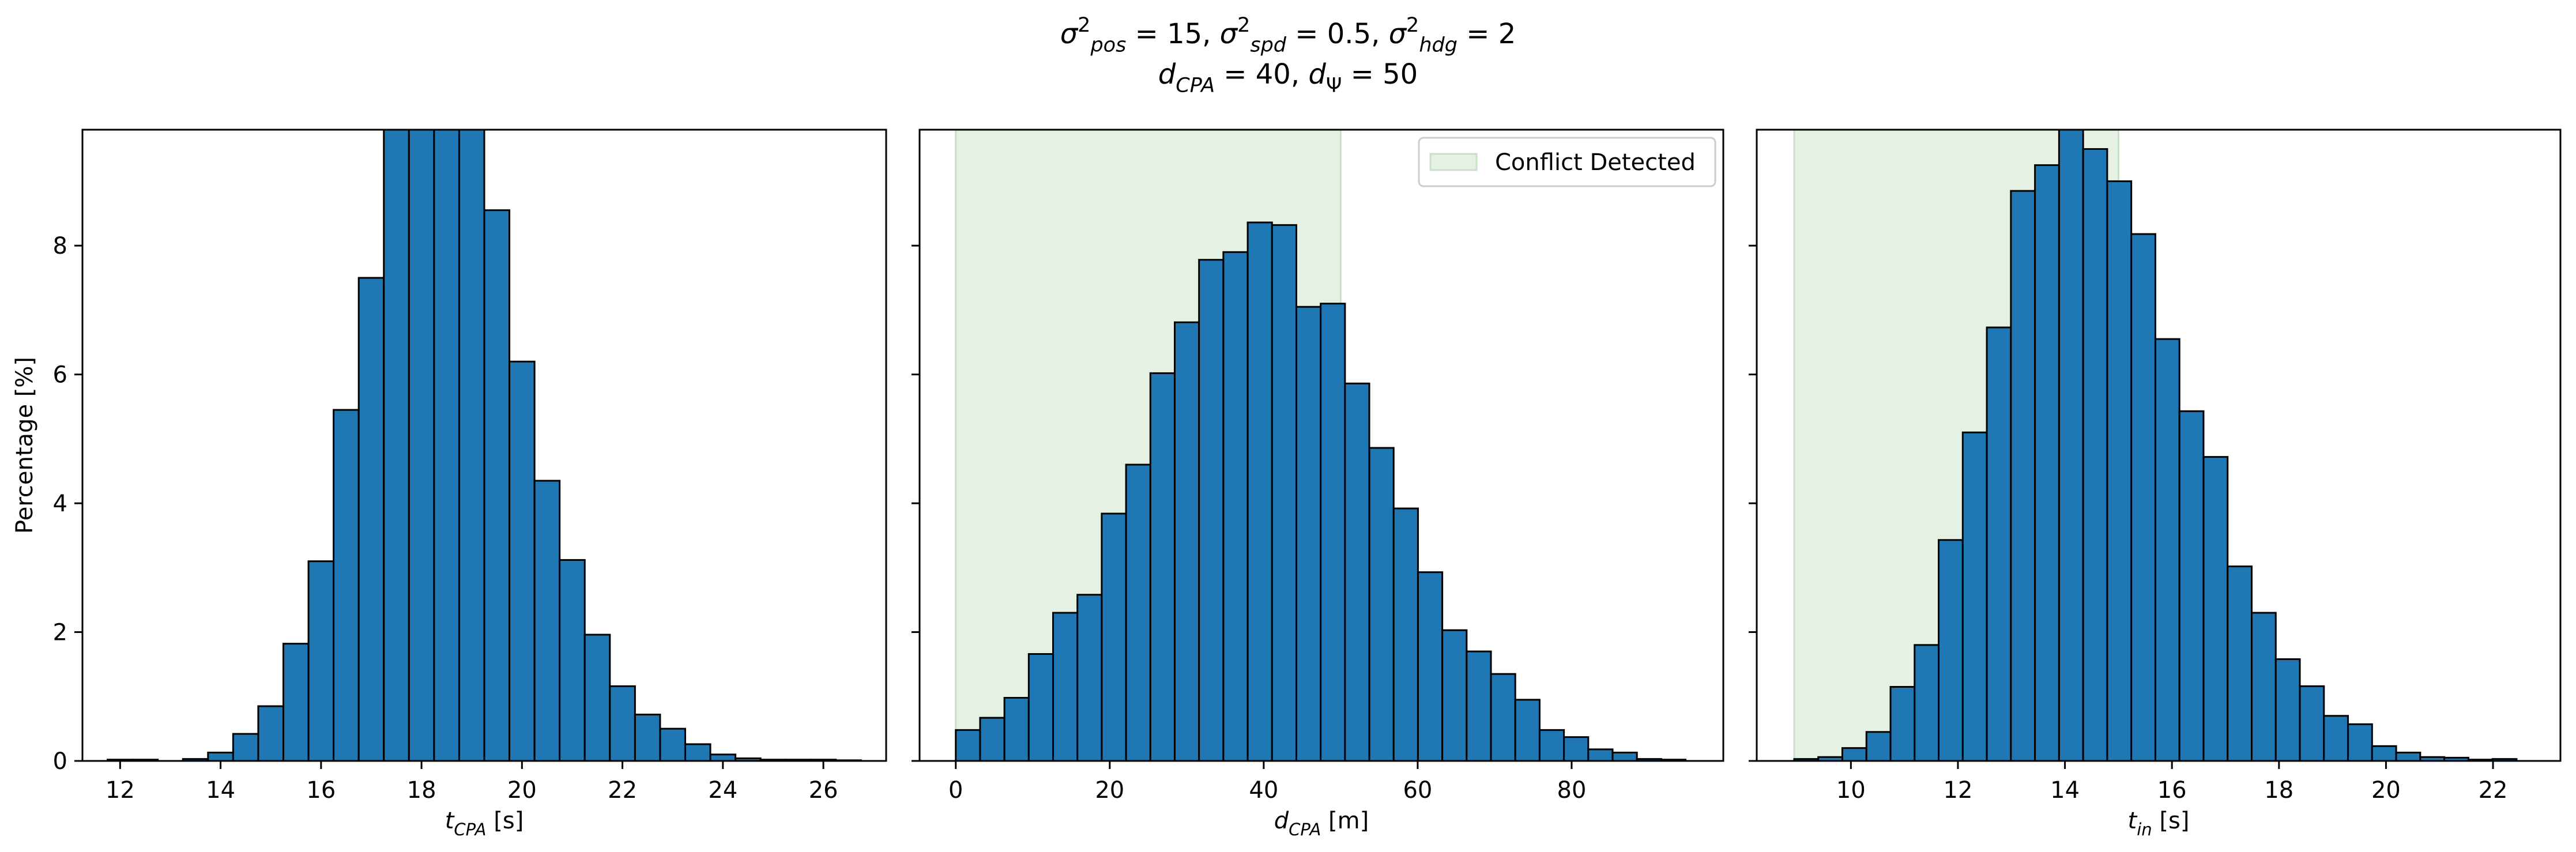 The height and width of the screenshot is (852, 2576). What do you see at coordinates (622, 790) in the screenshot?
I see `x-tick-label: 22` at bounding box center [622, 790].